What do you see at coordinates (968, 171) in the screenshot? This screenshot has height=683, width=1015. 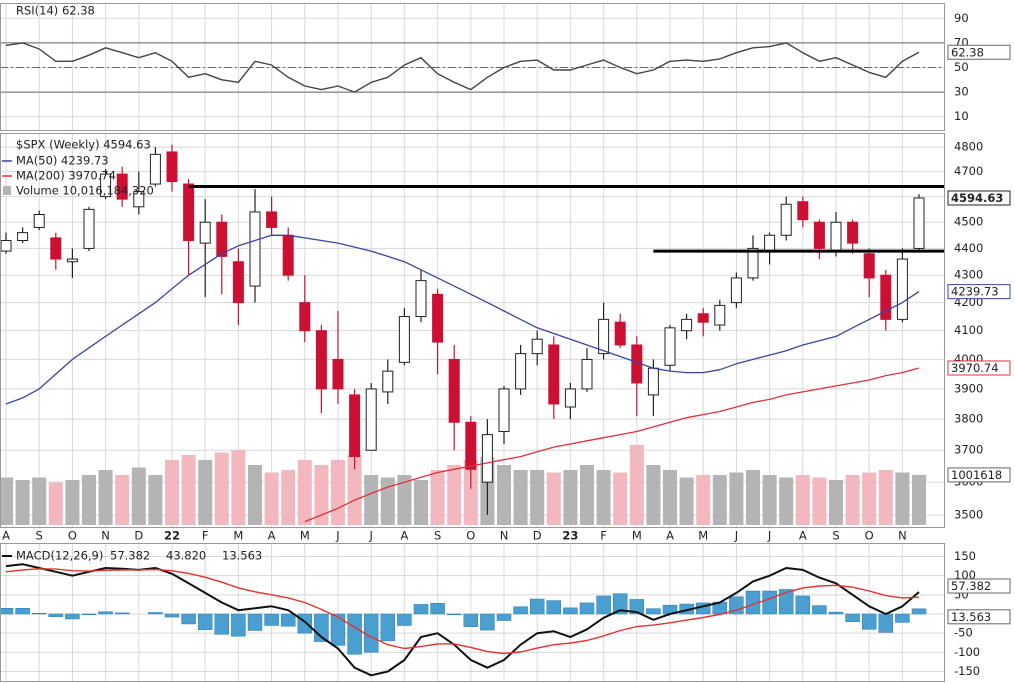 I see `y-tick-label: 4700` at bounding box center [968, 171].